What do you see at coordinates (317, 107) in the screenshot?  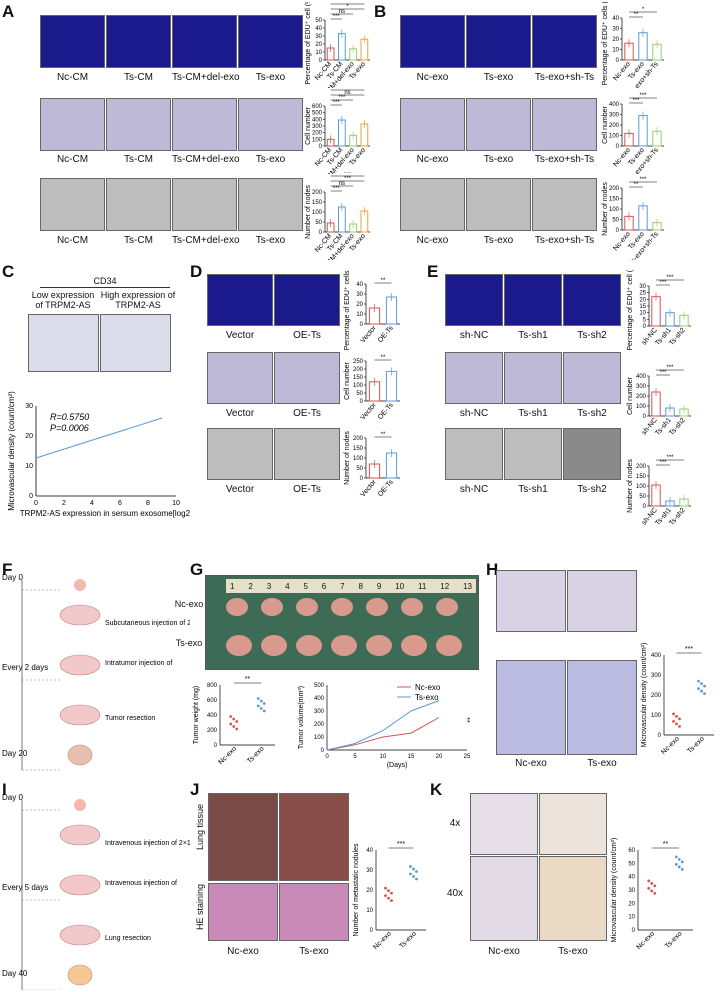 I see `y-tick-label: 600` at bounding box center [317, 107].